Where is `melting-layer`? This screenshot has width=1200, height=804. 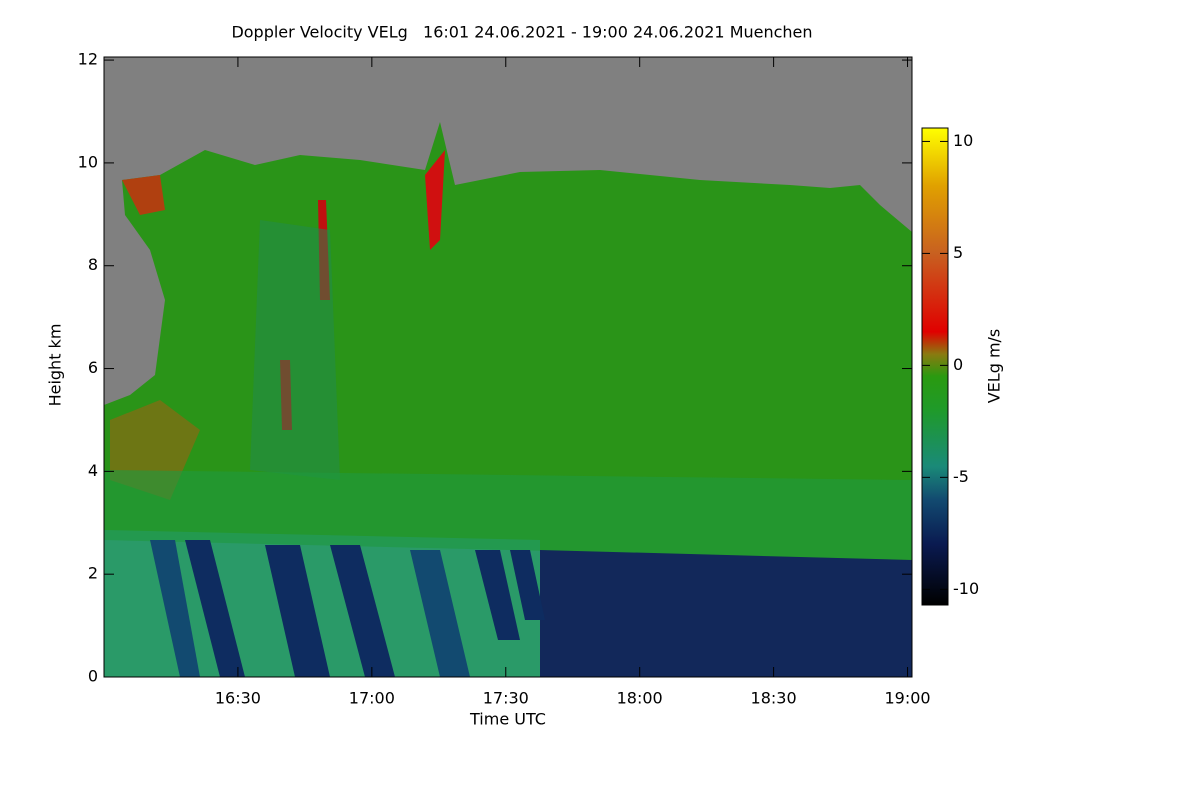 melting-layer is located at coordinates (508, 515).